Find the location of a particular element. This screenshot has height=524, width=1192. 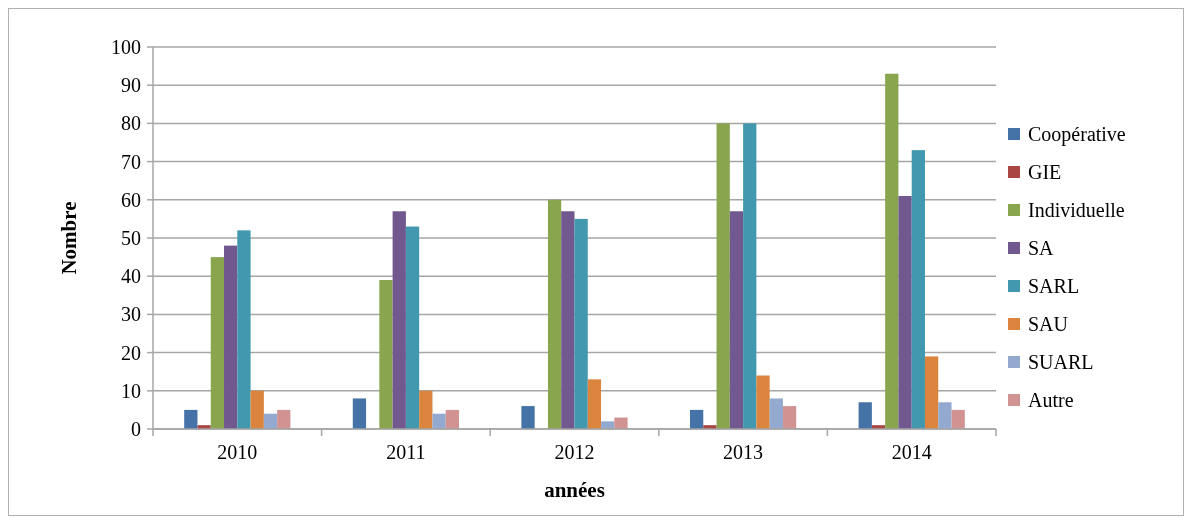

x-axis-title: années is located at coordinates (574, 490).